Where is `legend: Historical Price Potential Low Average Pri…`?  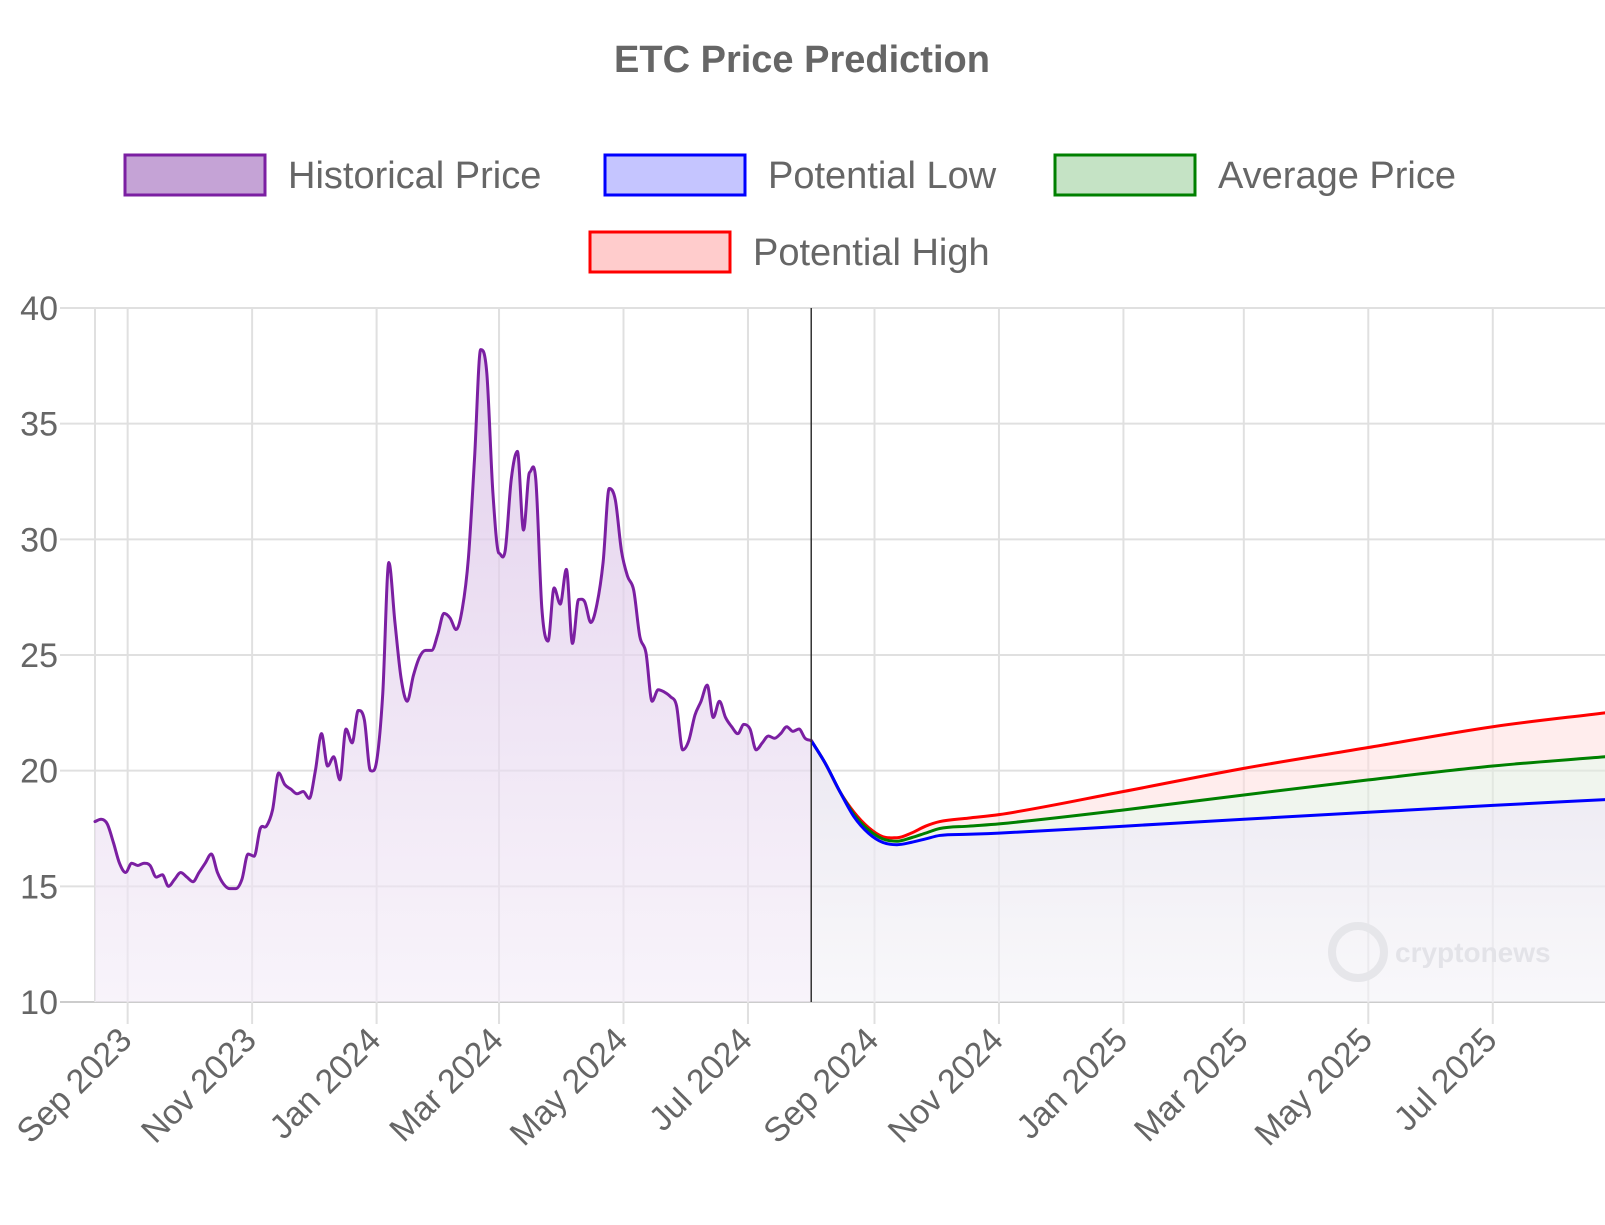
legend: Historical Price Potential Low Average Pri… is located at coordinates (789, 213).